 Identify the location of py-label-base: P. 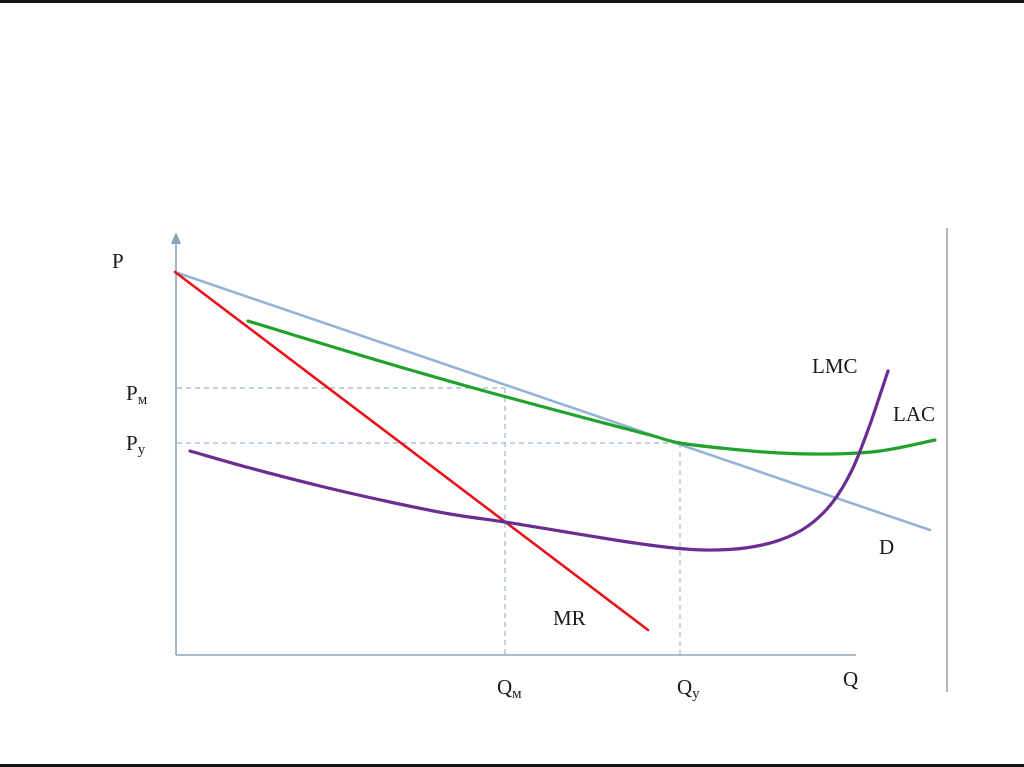
(132, 443).